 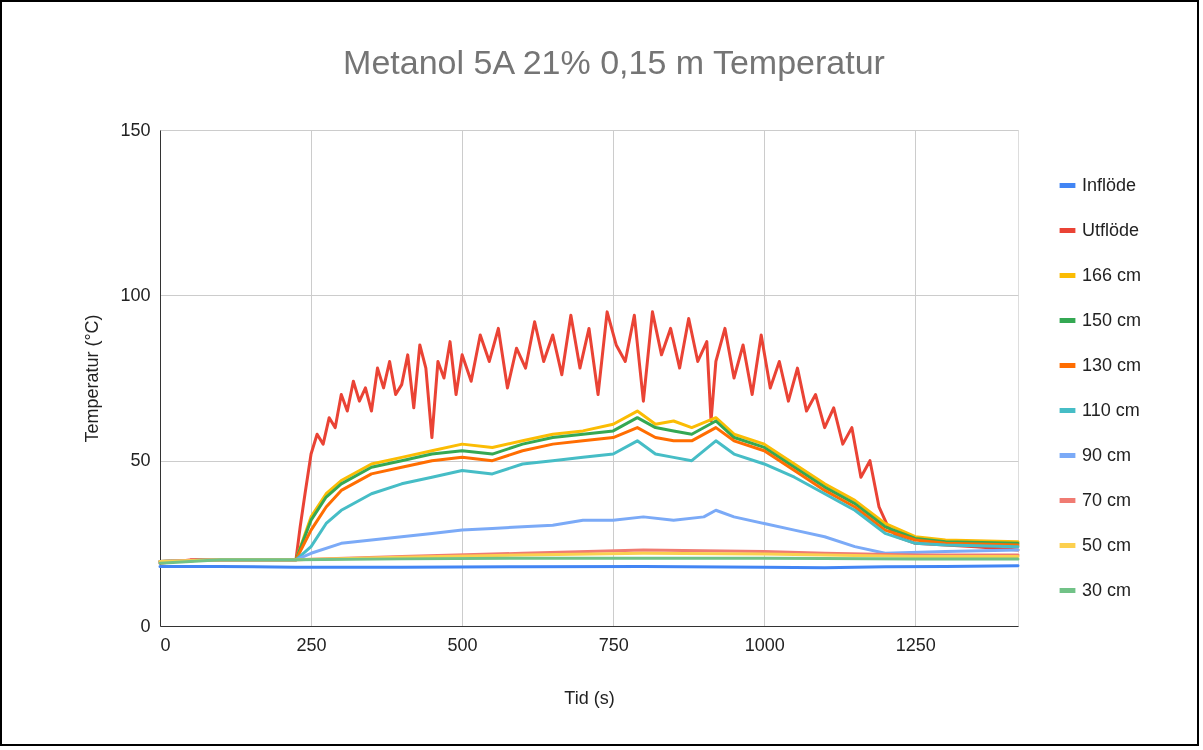 What do you see at coordinates (165, 644) in the screenshot?
I see `x-tick-label: 0` at bounding box center [165, 644].